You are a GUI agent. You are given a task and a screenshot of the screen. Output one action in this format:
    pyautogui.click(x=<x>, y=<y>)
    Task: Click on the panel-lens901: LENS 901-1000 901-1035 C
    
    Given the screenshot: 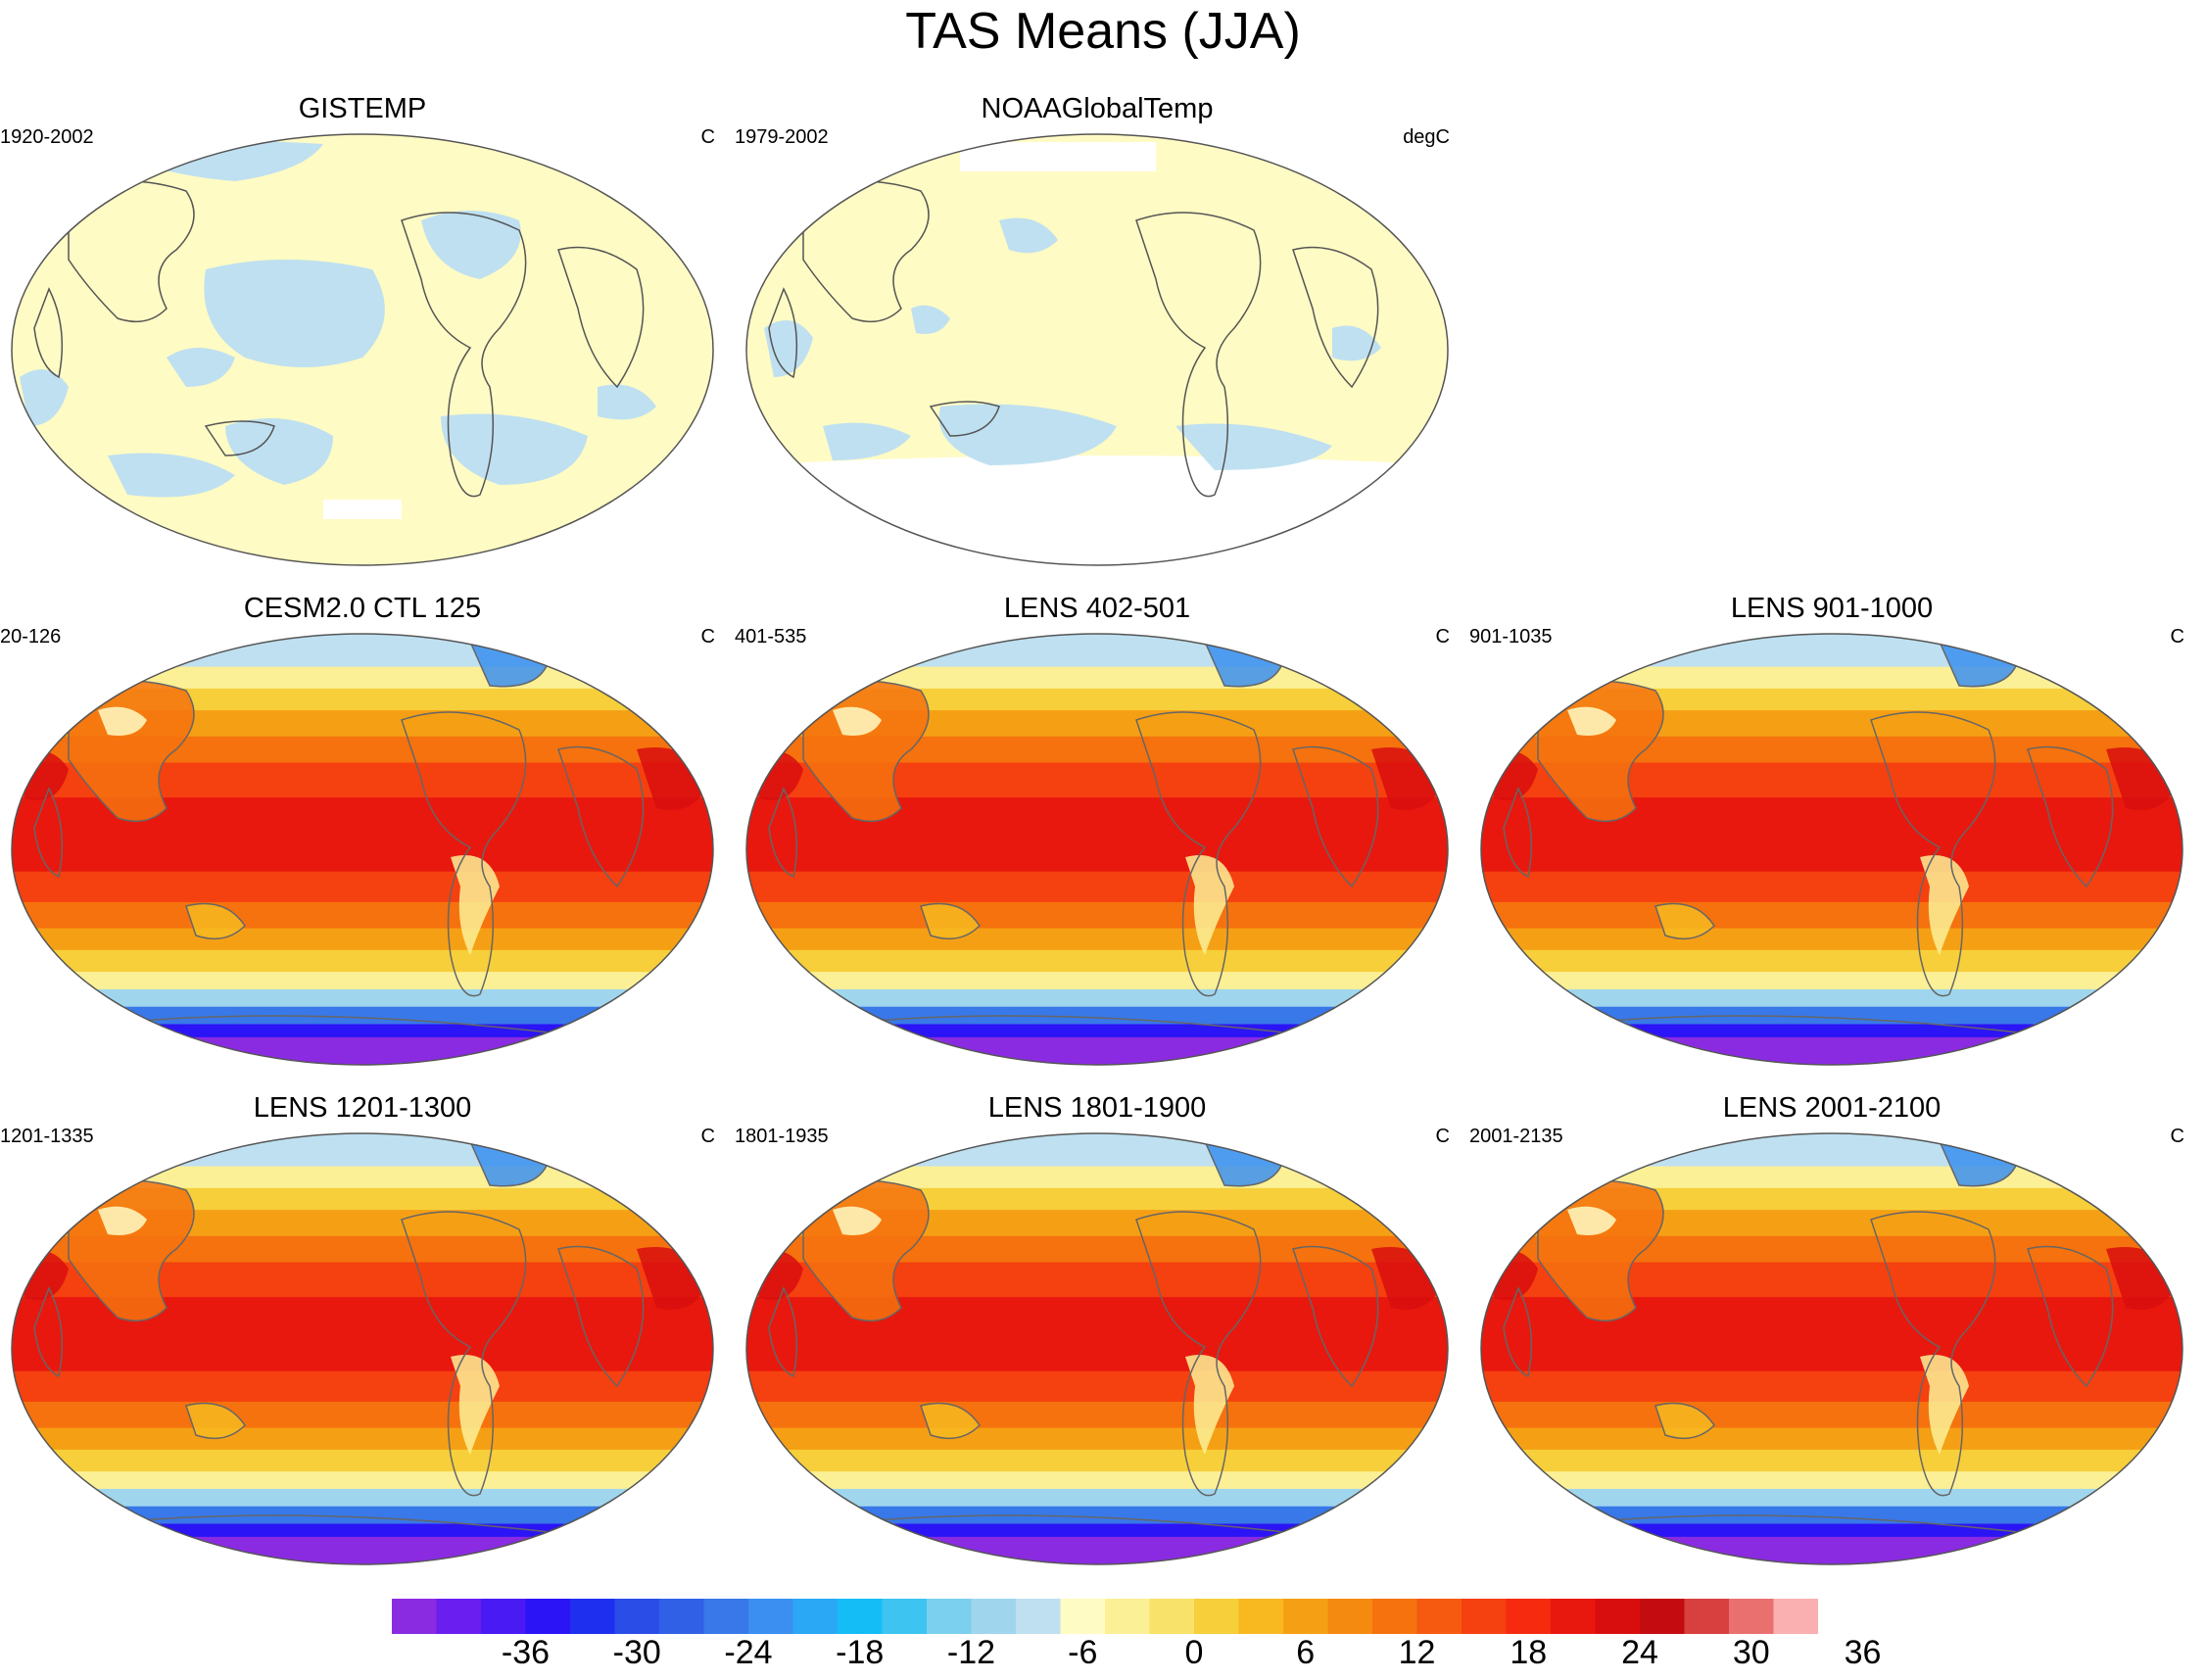 What is the action you would take?
    pyautogui.click(x=1831, y=833)
    